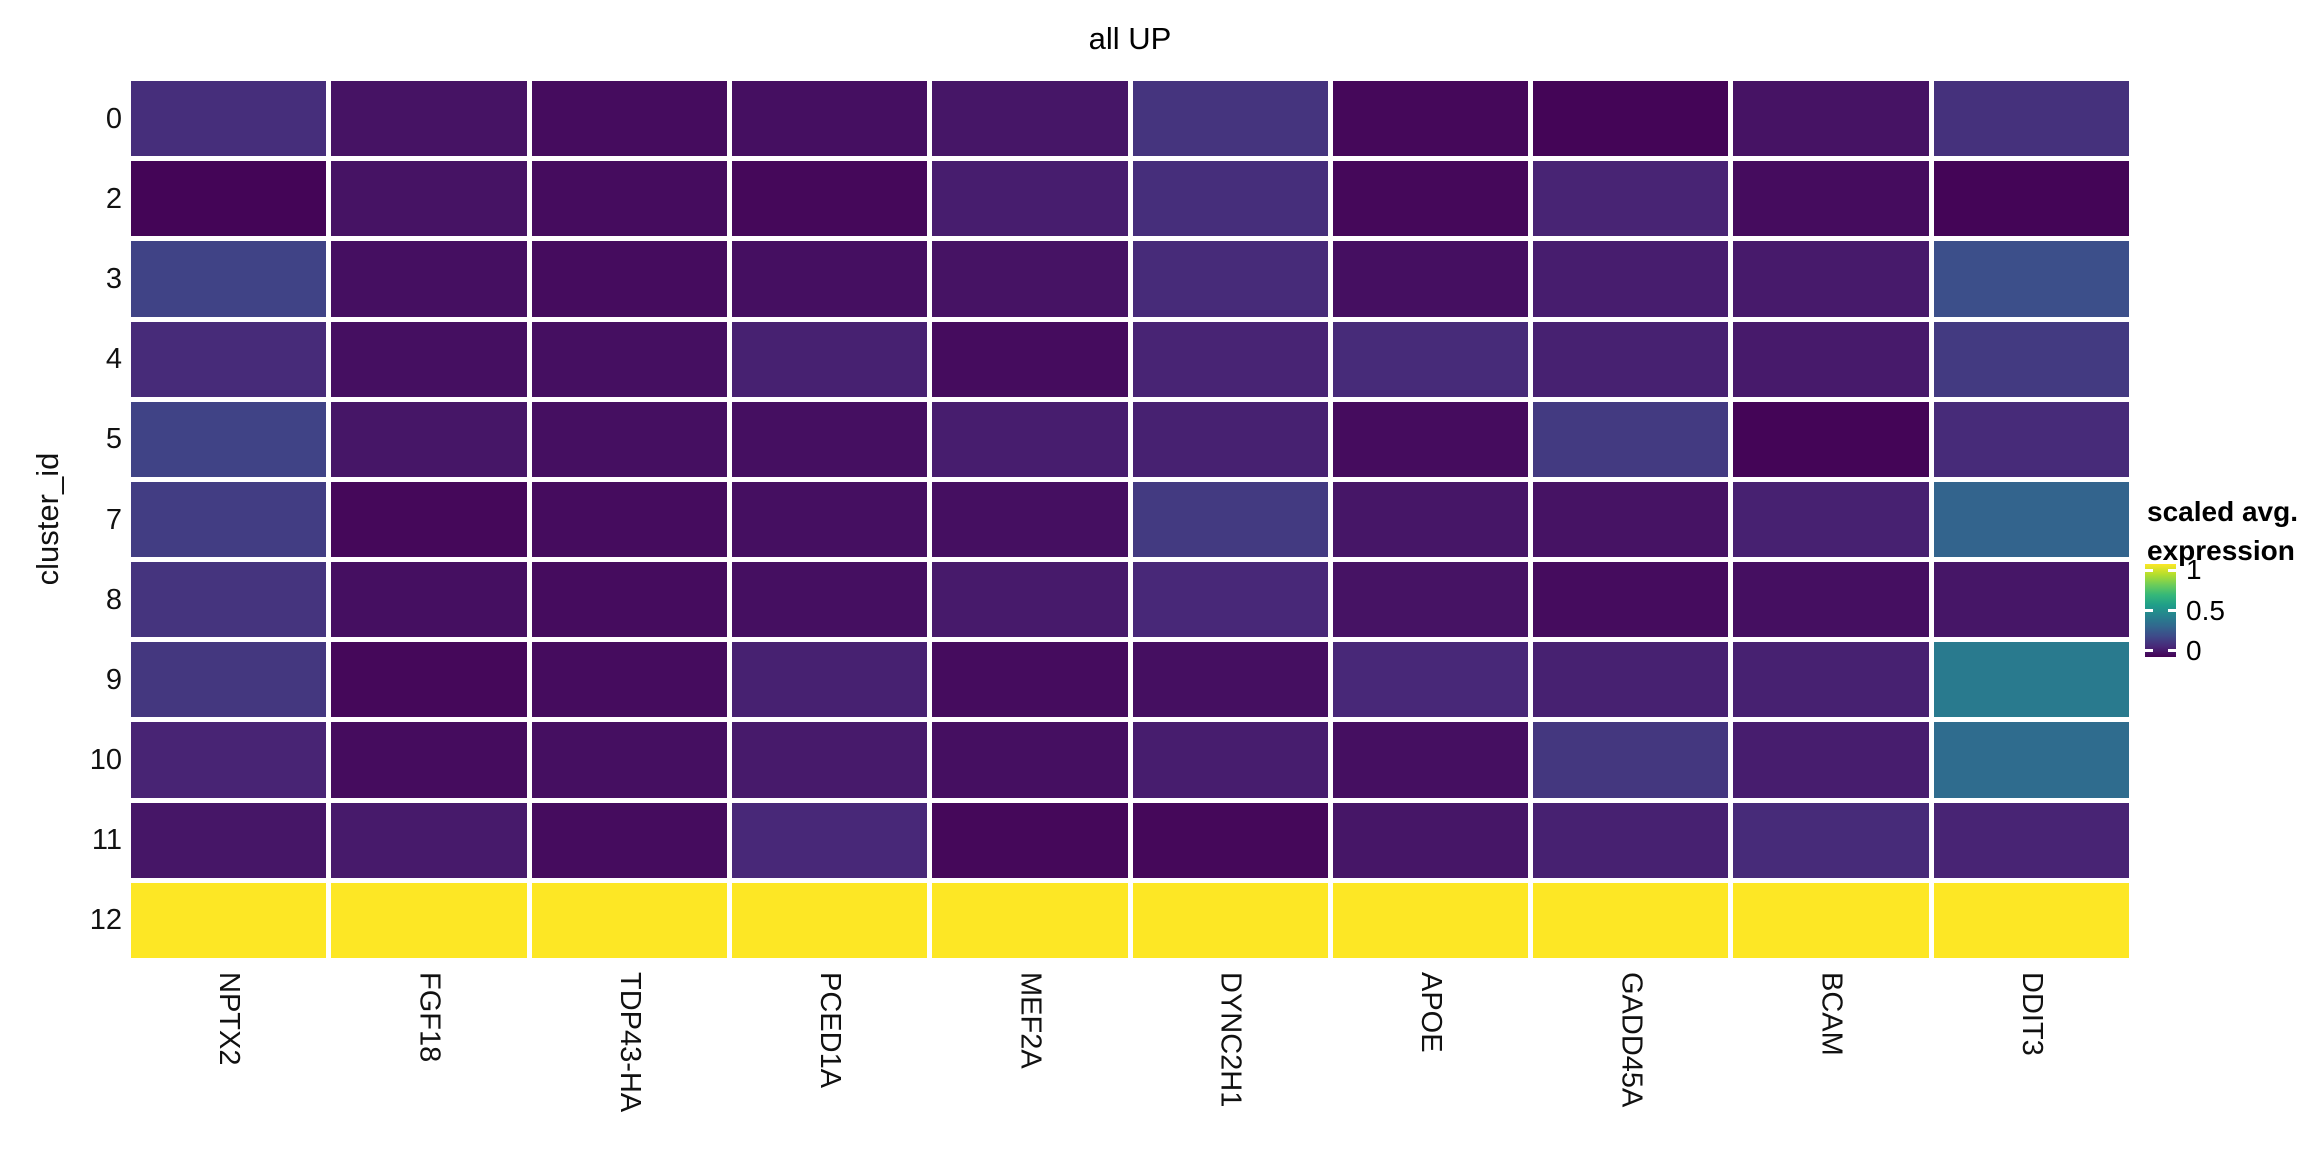 This screenshot has width=2304, height=1152. Describe the element at coordinates (629, 600) in the screenshot. I see `heatmap-cell-8-TDP43-HA` at that location.